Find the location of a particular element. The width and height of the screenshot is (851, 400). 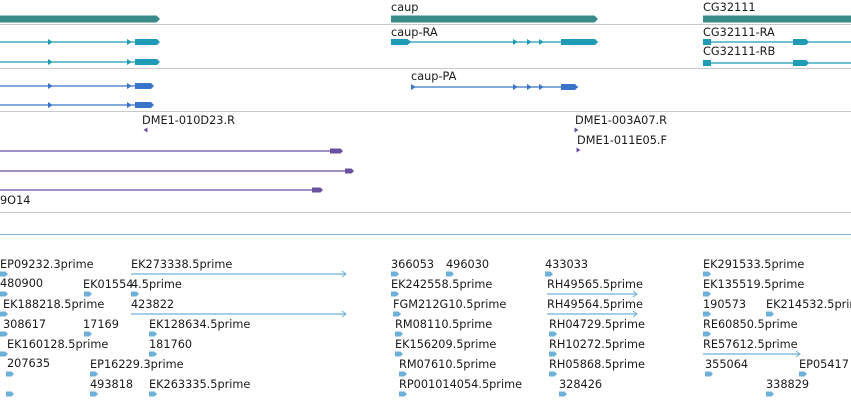

est-label: 328426 is located at coordinates (581, 384).